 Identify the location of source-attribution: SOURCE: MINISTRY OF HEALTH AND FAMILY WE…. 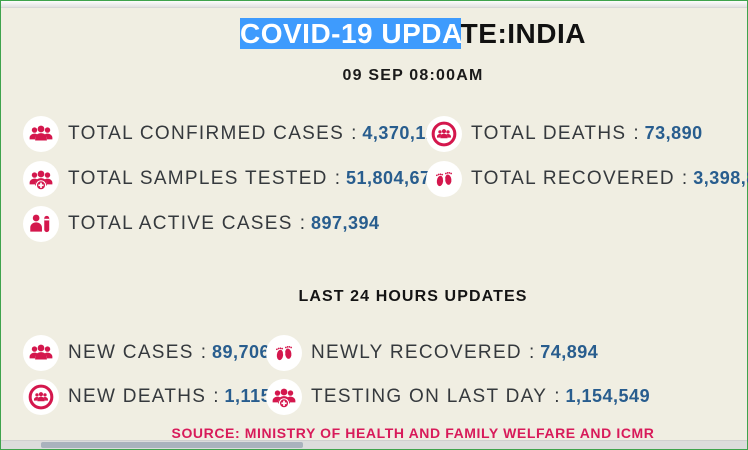
(413, 433).